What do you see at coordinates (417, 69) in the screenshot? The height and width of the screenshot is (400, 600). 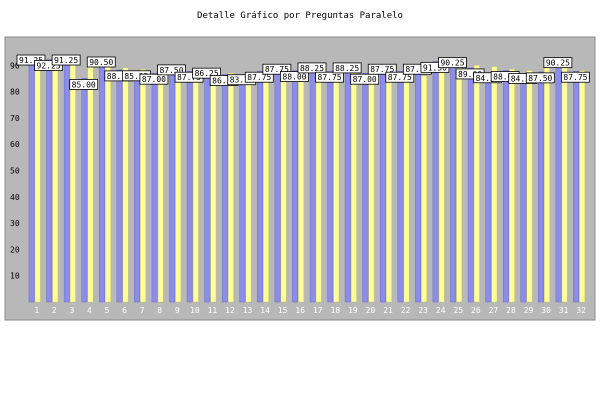 I see `data-label-23: 87.75` at bounding box center [417, 69].